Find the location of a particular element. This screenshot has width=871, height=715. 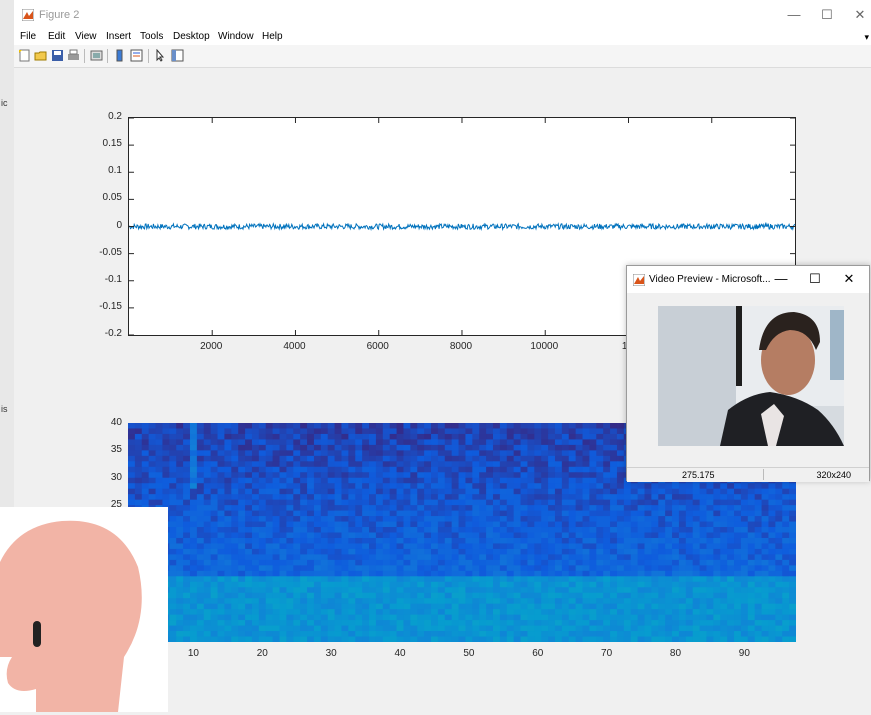

x-tick-label: 8000 is located at coordinates (461, 346).